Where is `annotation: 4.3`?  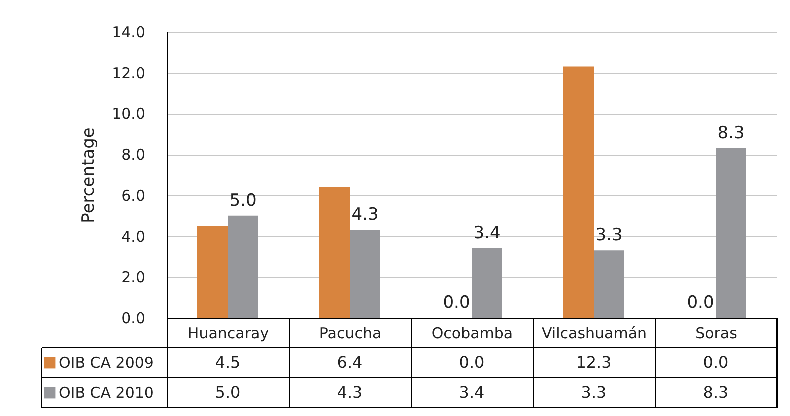
annotation: 4.3 is located at coordinates (365, 215).